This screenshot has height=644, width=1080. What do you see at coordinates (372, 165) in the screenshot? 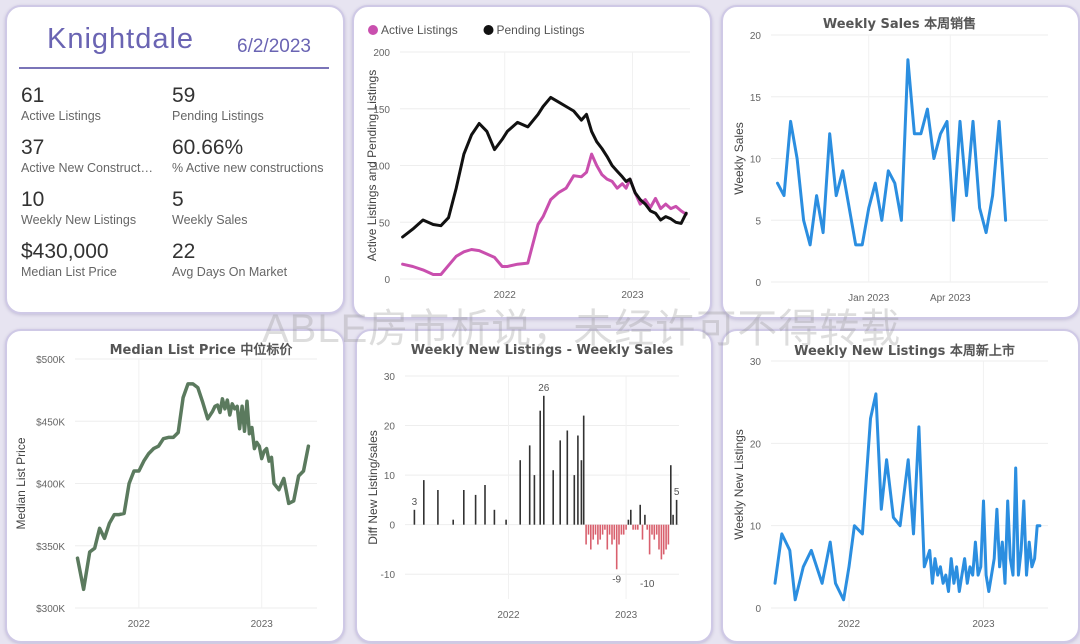
I see `y-axis-label: Active Listings and Pending Listings` at bounding box center [372, 165].